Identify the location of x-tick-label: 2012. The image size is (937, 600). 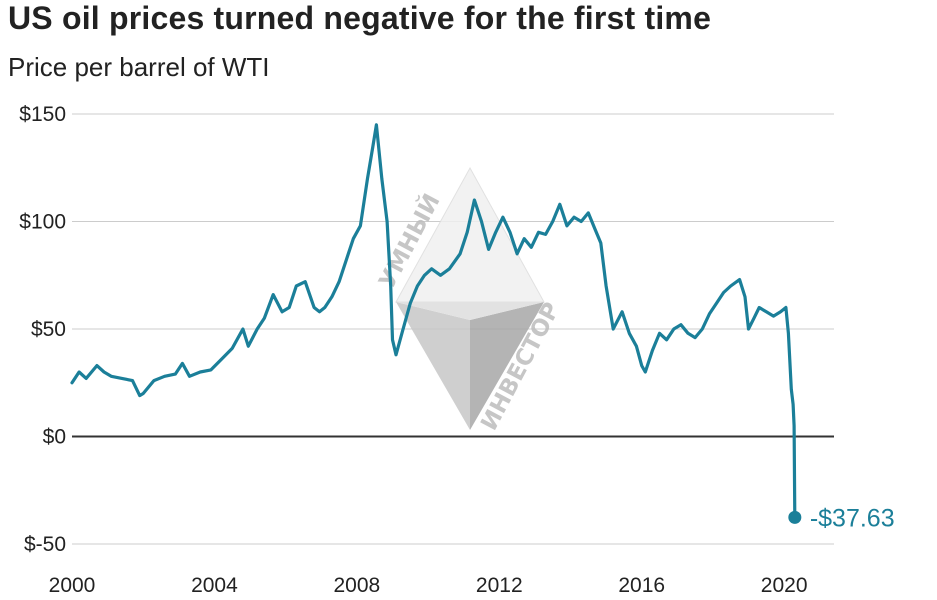
(499, 585).